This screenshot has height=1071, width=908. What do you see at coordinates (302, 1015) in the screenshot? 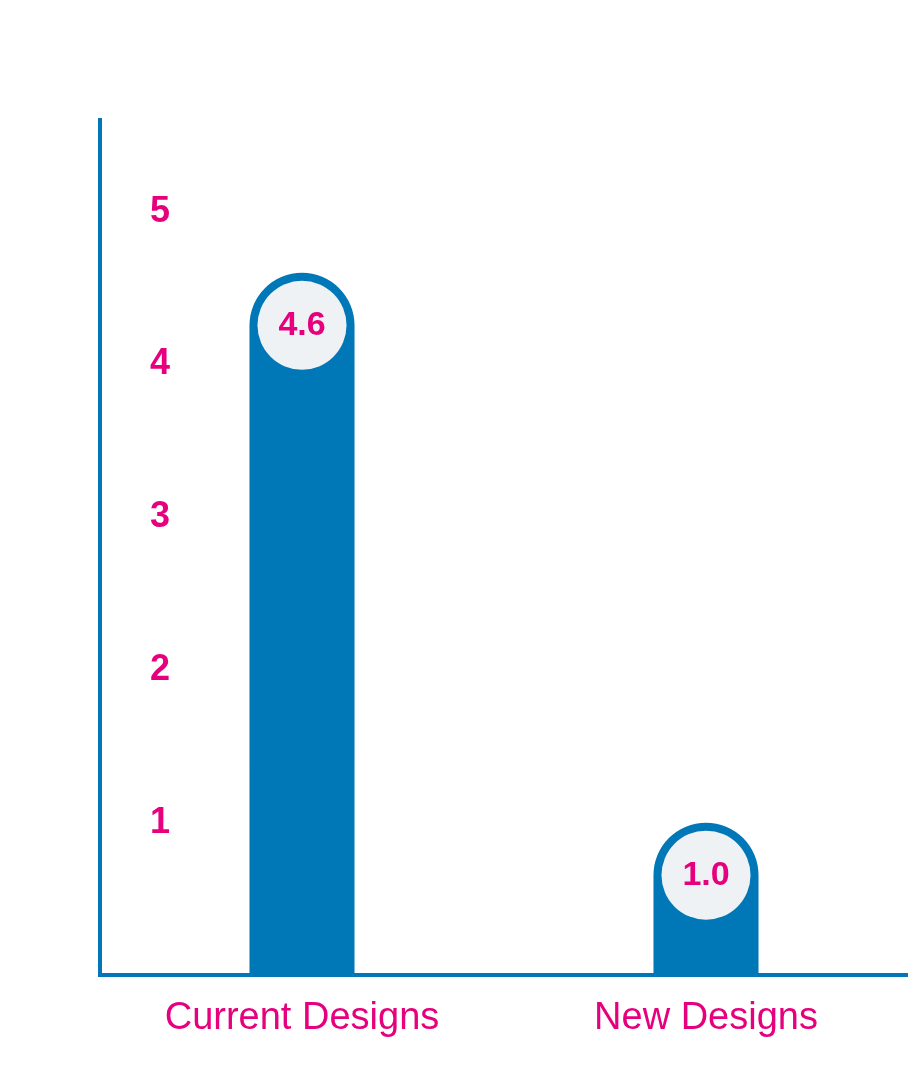
I see `x-tick-label: Current Designs` at bounding box center [302, 1015].